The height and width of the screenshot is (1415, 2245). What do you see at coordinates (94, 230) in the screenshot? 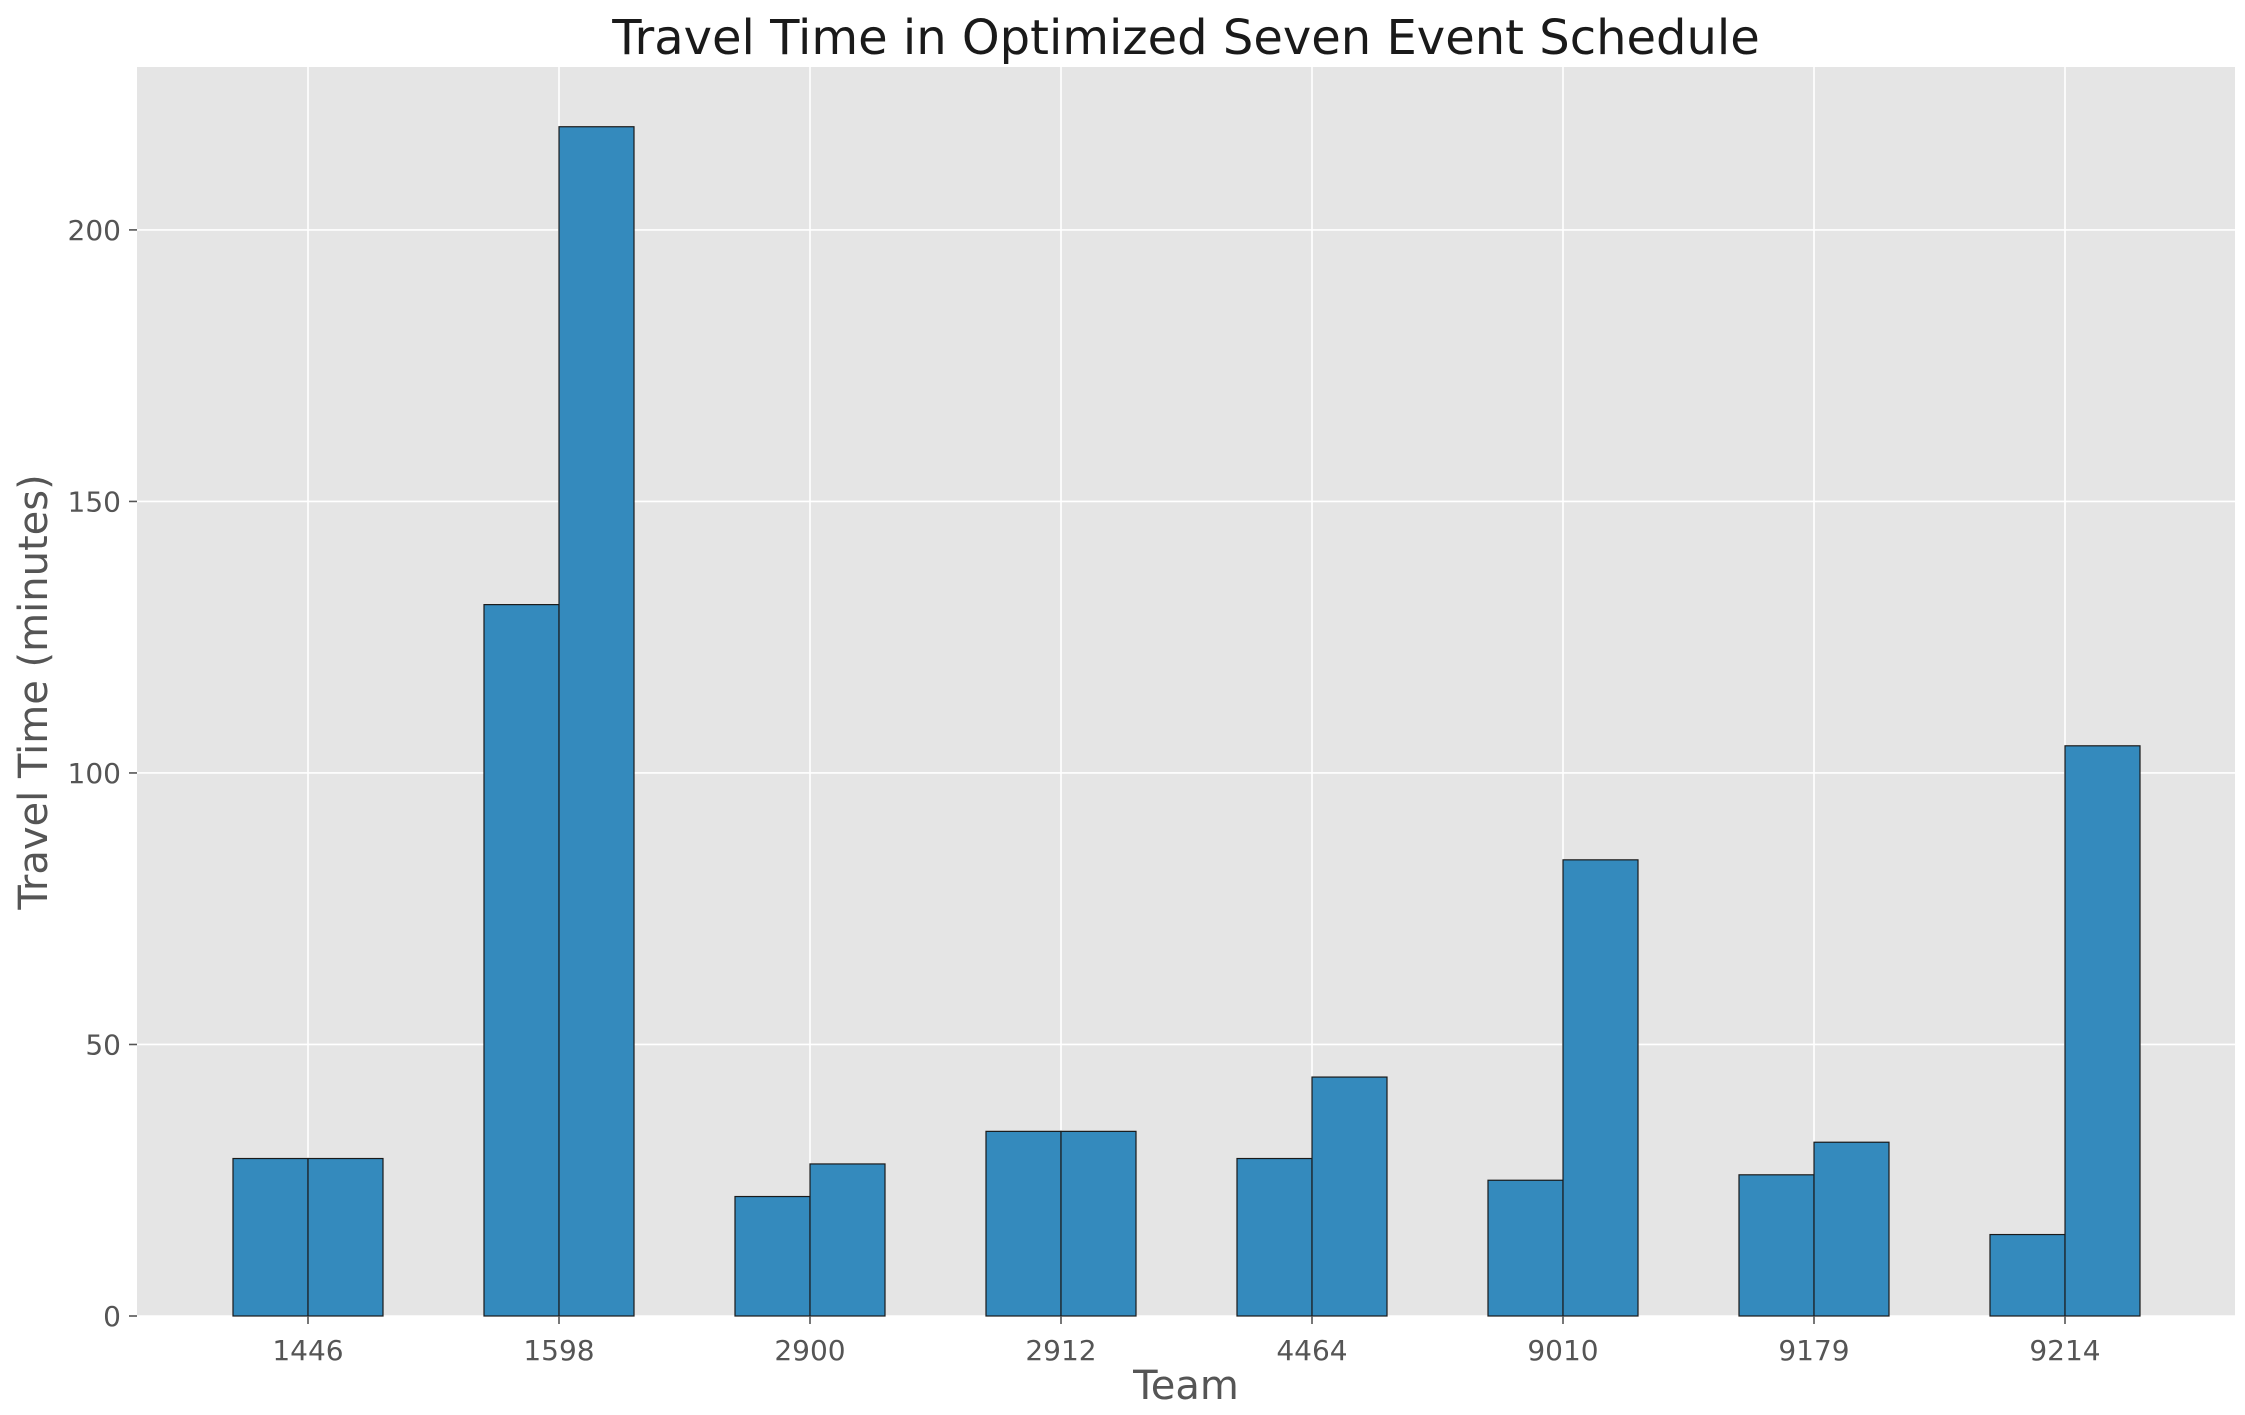
I see `y-tick-label: 200` at bounding box center [94, 230].